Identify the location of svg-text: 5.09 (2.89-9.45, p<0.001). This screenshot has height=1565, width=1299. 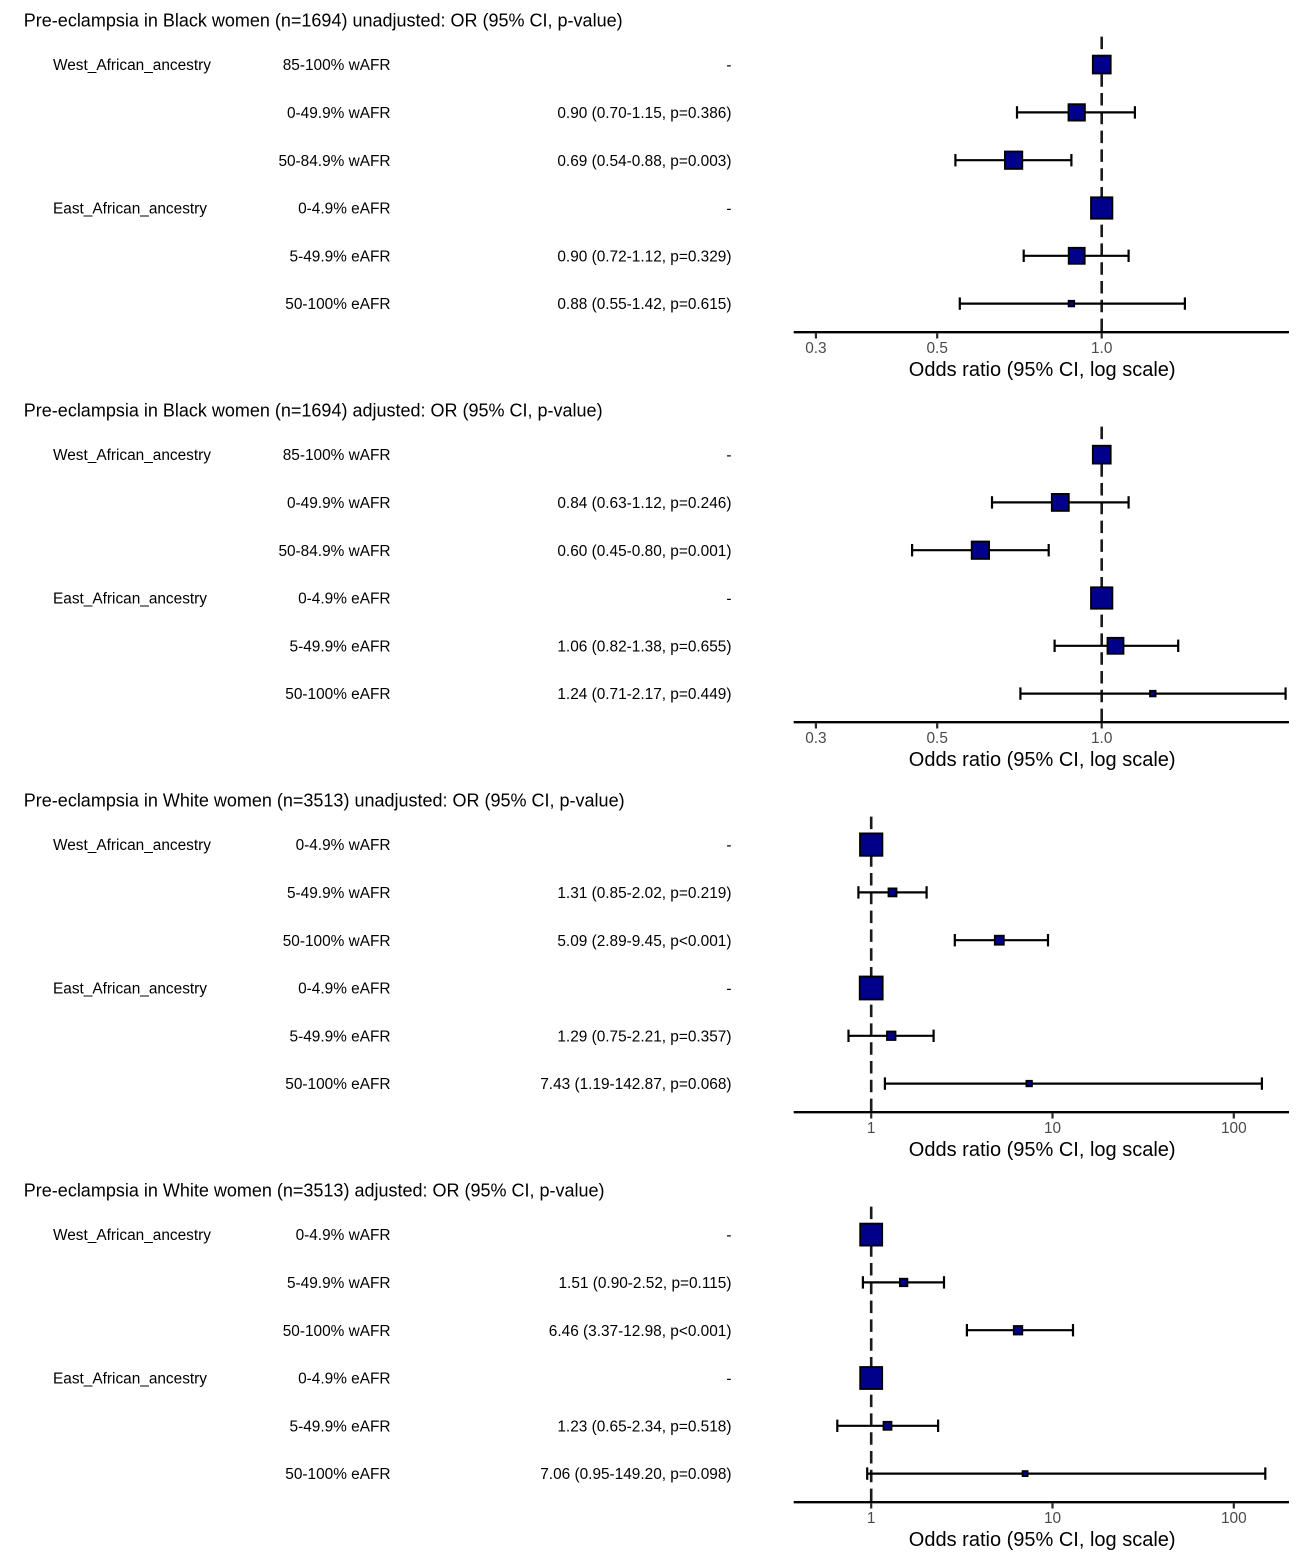
(644, 941).